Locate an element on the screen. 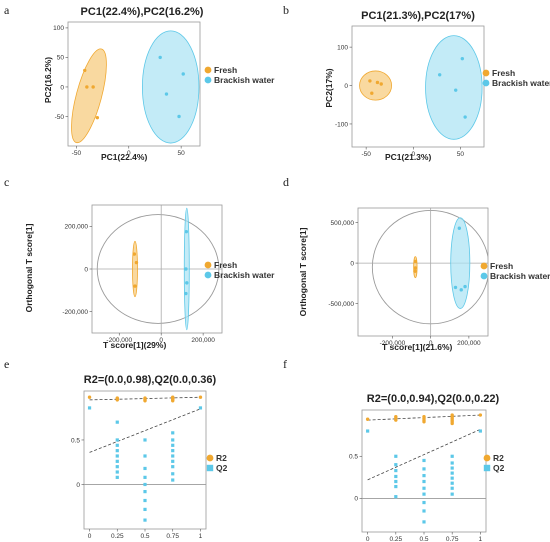 The width and height of the screenshot is (550, 542). y-tick-label: -50 is located at coordinates (60, 117).